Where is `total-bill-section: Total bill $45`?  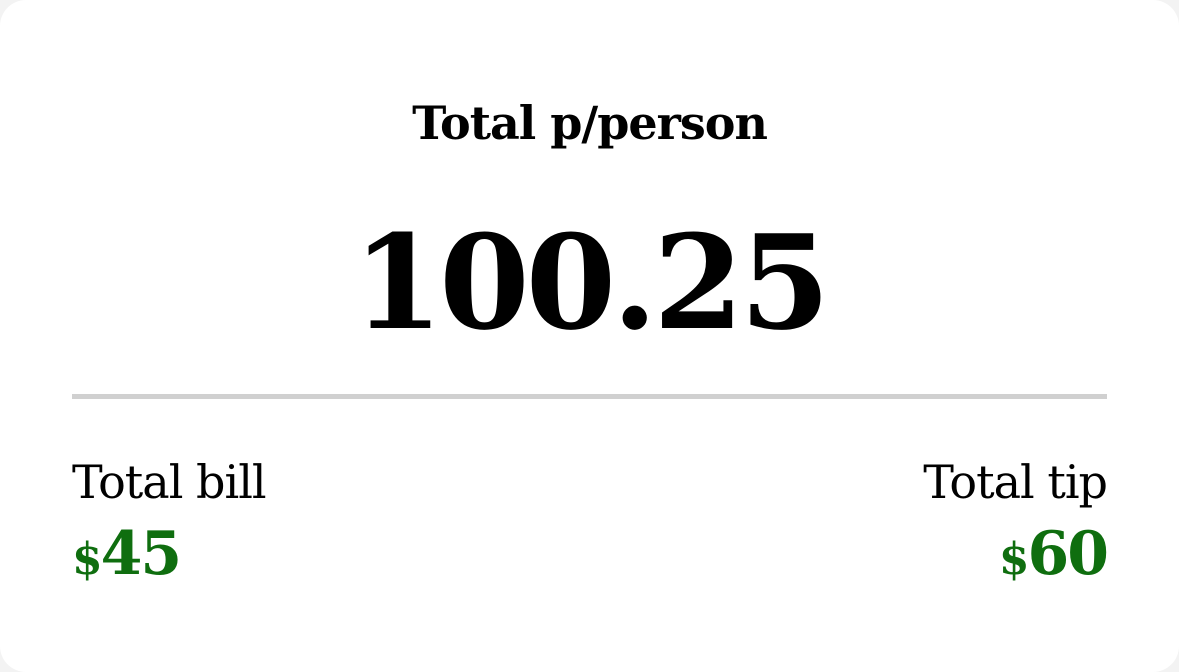
total-bill-section: Total bill $45 is located at coordinates (272, 525).